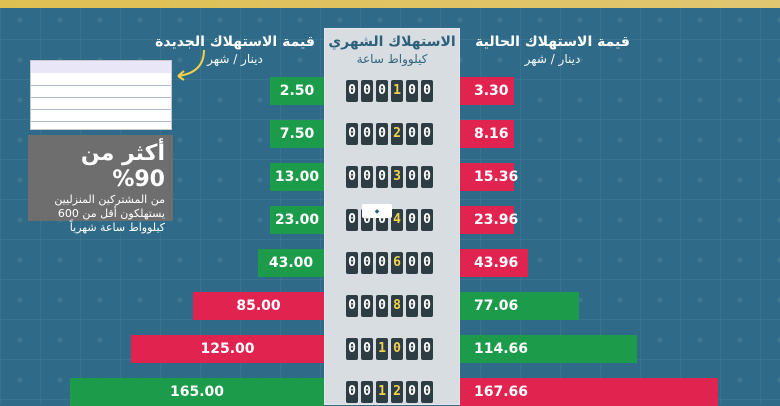 The height and width of the screenshot is (406, 780). I want to click on pointer-arrow-icon, so click(191, 65).